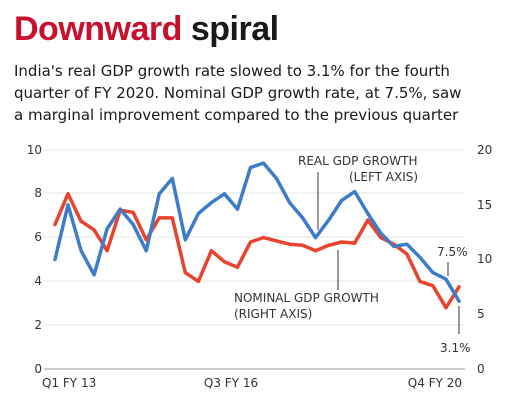 The width and height of the screenshot is (520, 410). Describe the element at coordinates (38, 237) in the screenshot. I see `left-tick-6: 6` at that location.